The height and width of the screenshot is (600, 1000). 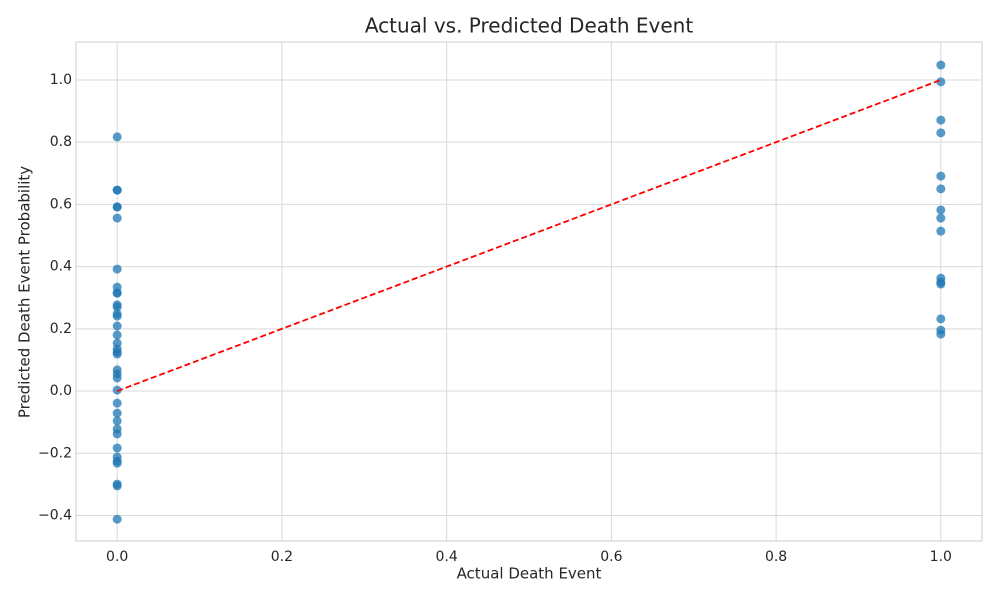 I want to click on y-tick-label: −0.4, so click(x=55, y=515).